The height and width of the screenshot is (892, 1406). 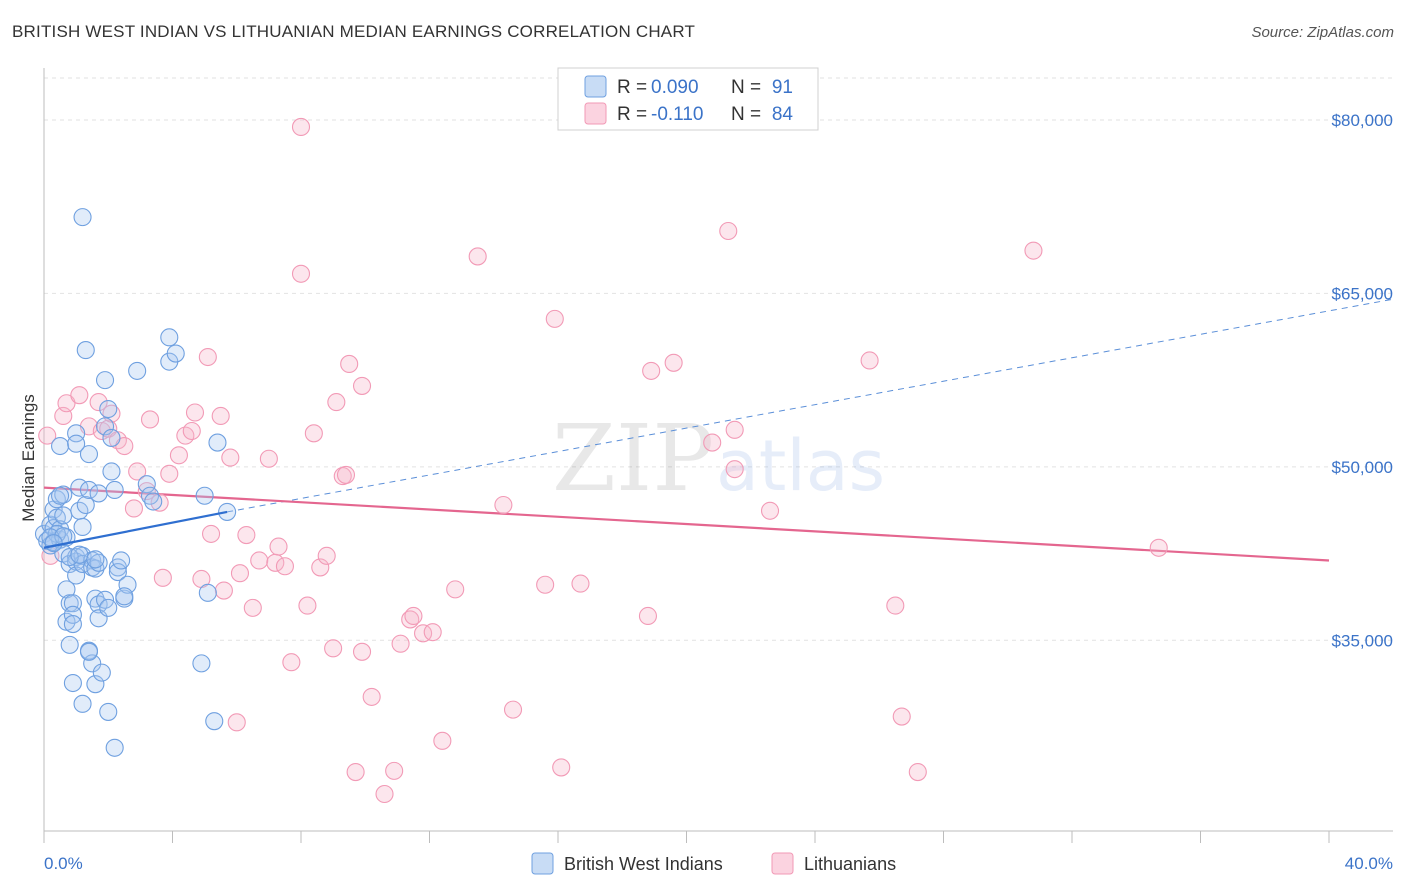 What do you see at coordinates (595, 86) in the screenshot?
I see `legend-swatch-bwi` at bounding box center [595, 86].